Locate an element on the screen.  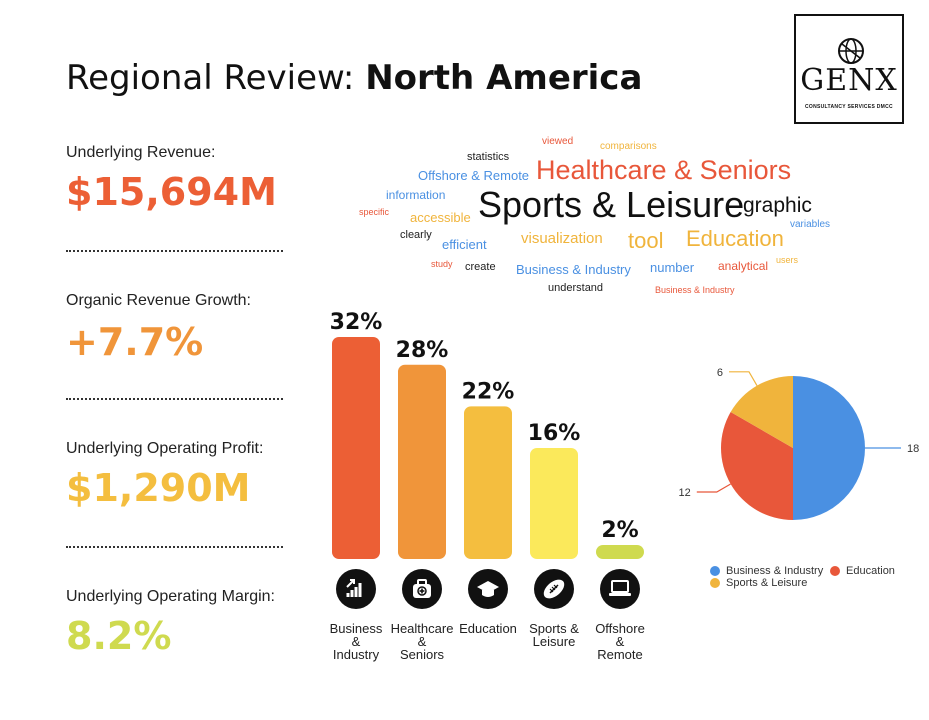
legend-label: Business & Industry is located at coordinates (775, 571).